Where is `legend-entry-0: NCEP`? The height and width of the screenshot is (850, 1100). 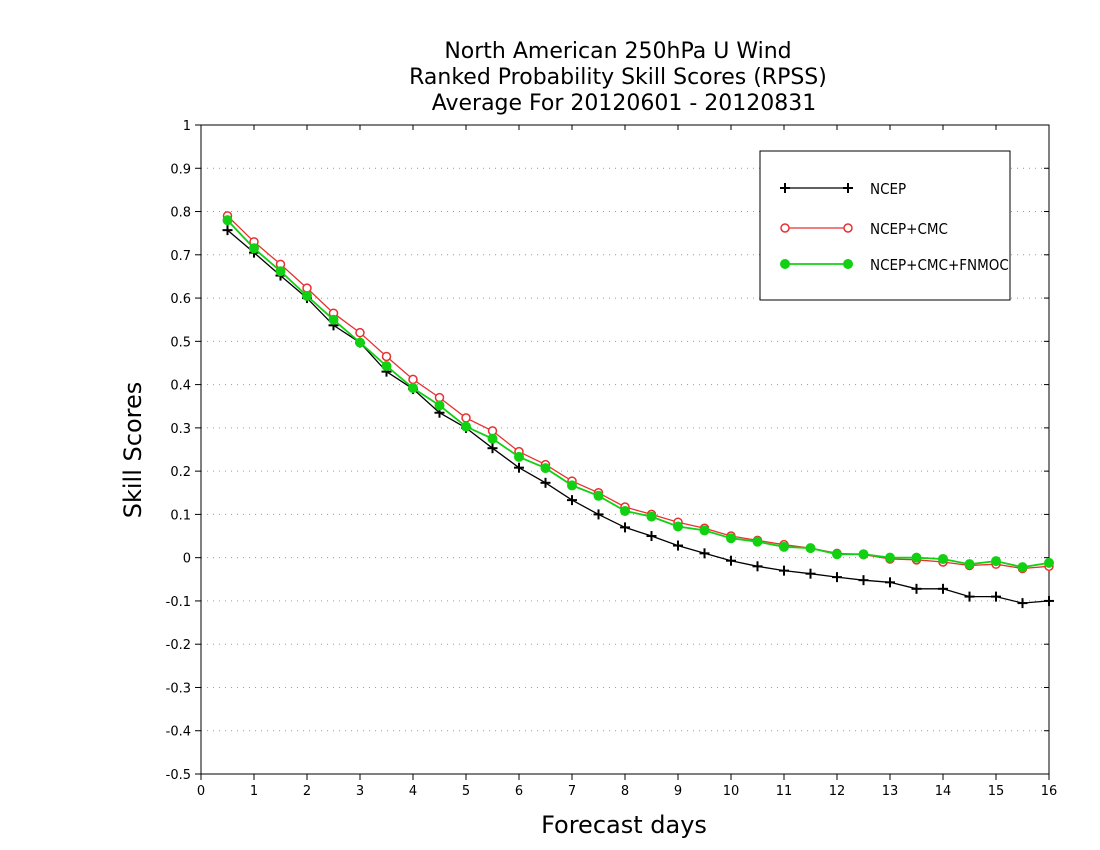
legend-entry-0: NCEP is located at coordinates (843, 189).